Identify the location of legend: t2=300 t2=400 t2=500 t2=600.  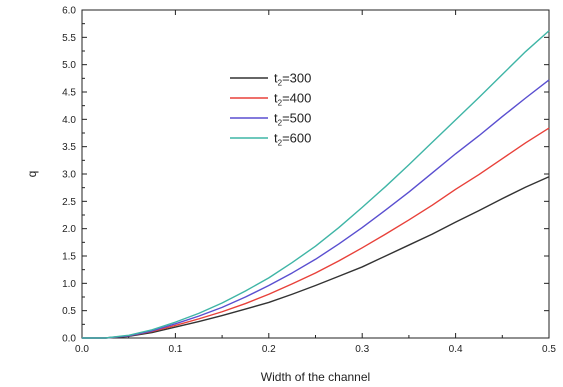
(270, 109).